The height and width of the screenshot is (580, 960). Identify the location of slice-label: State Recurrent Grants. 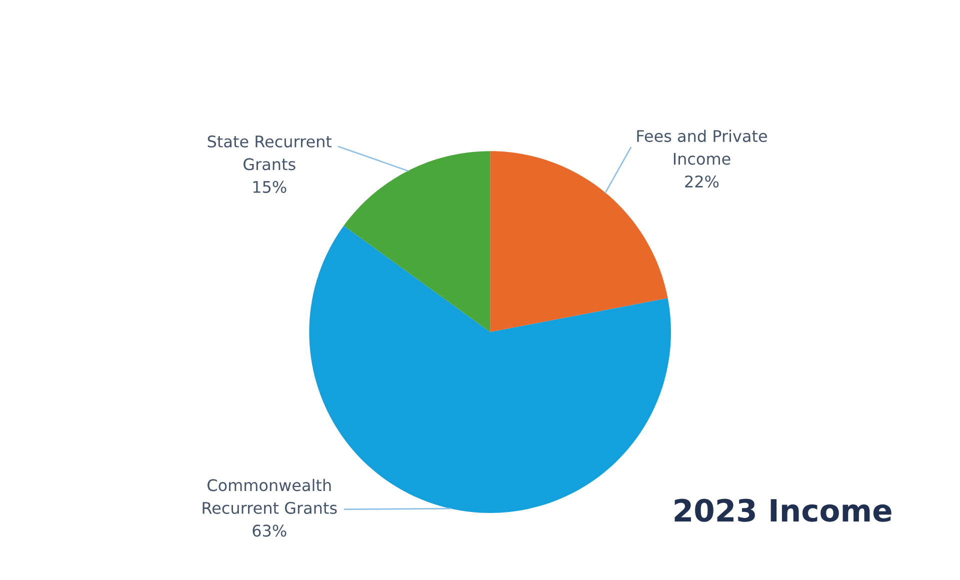
(270, 152).